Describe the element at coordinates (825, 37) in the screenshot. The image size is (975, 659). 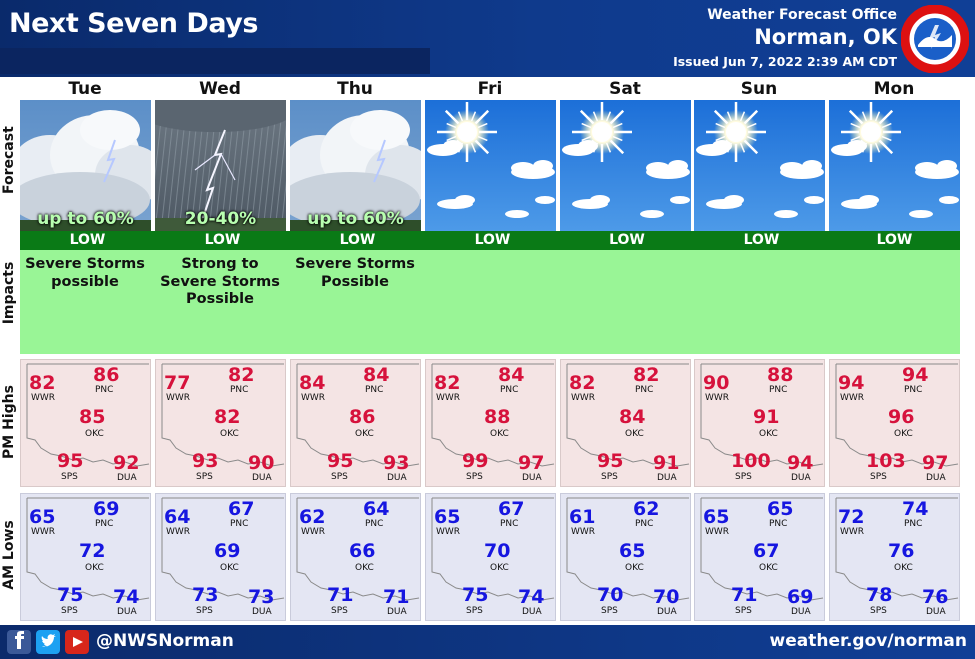
I see `office-city: Norman, OK` at that location.